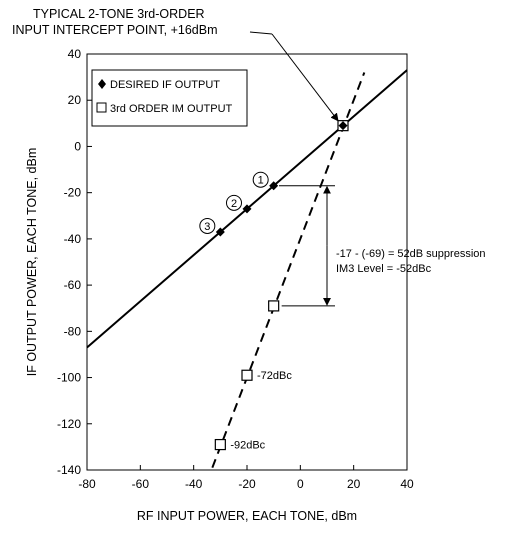 The image size is (516, 538). I want to click on y-tick-label: 0, so click(77, 146).